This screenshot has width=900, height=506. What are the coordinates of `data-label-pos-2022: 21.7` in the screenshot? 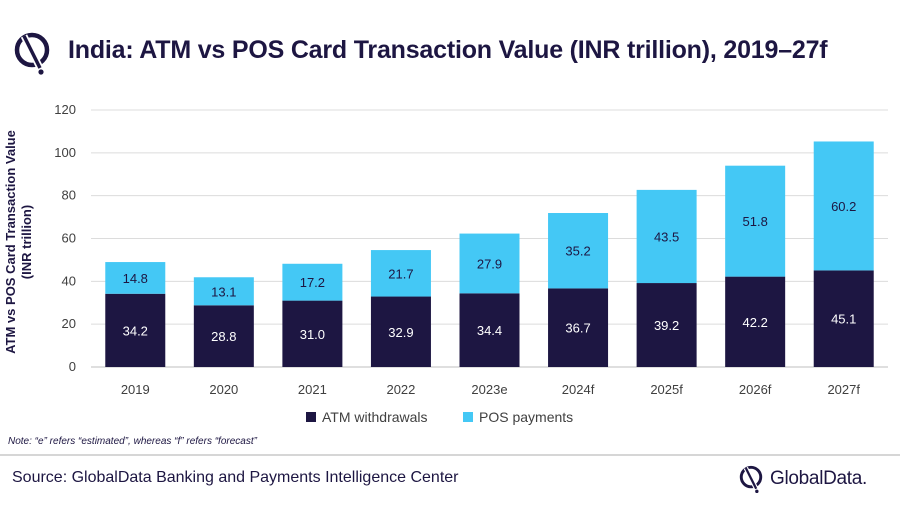 It's located at (400, 273).